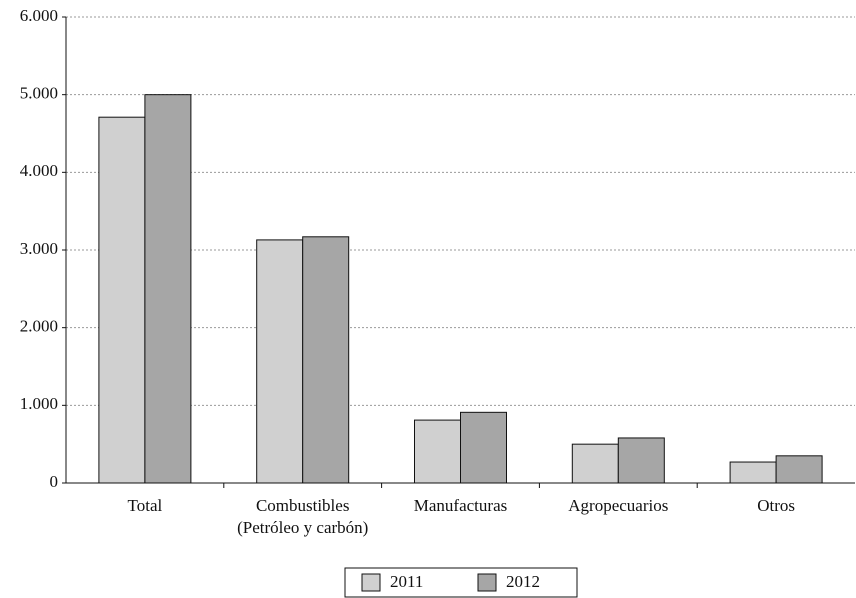 Image resolution: width=856 pixels, height=598 pixels. Describe the element at coordinates (54, 481) in the screenshot. I see `y-tick-label: 0` at that location.